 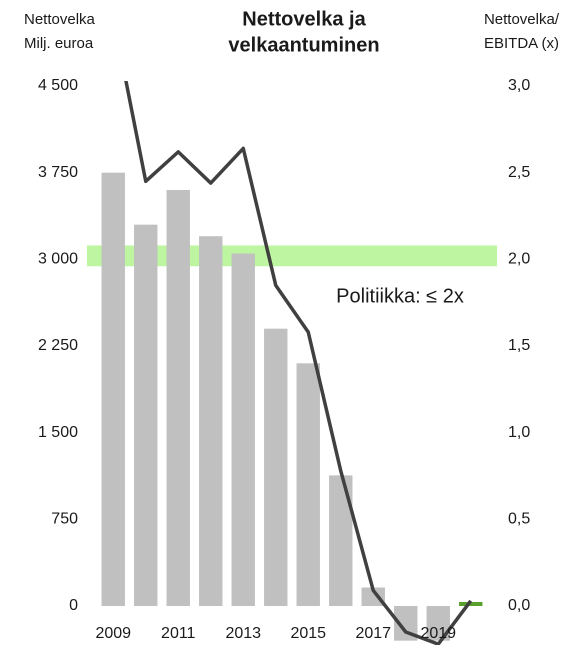 What do you see at coordinates (522, 19) in the screenshot?
I see `y2-axis-title: Nettovelka/` at bounding box center [522, 19].